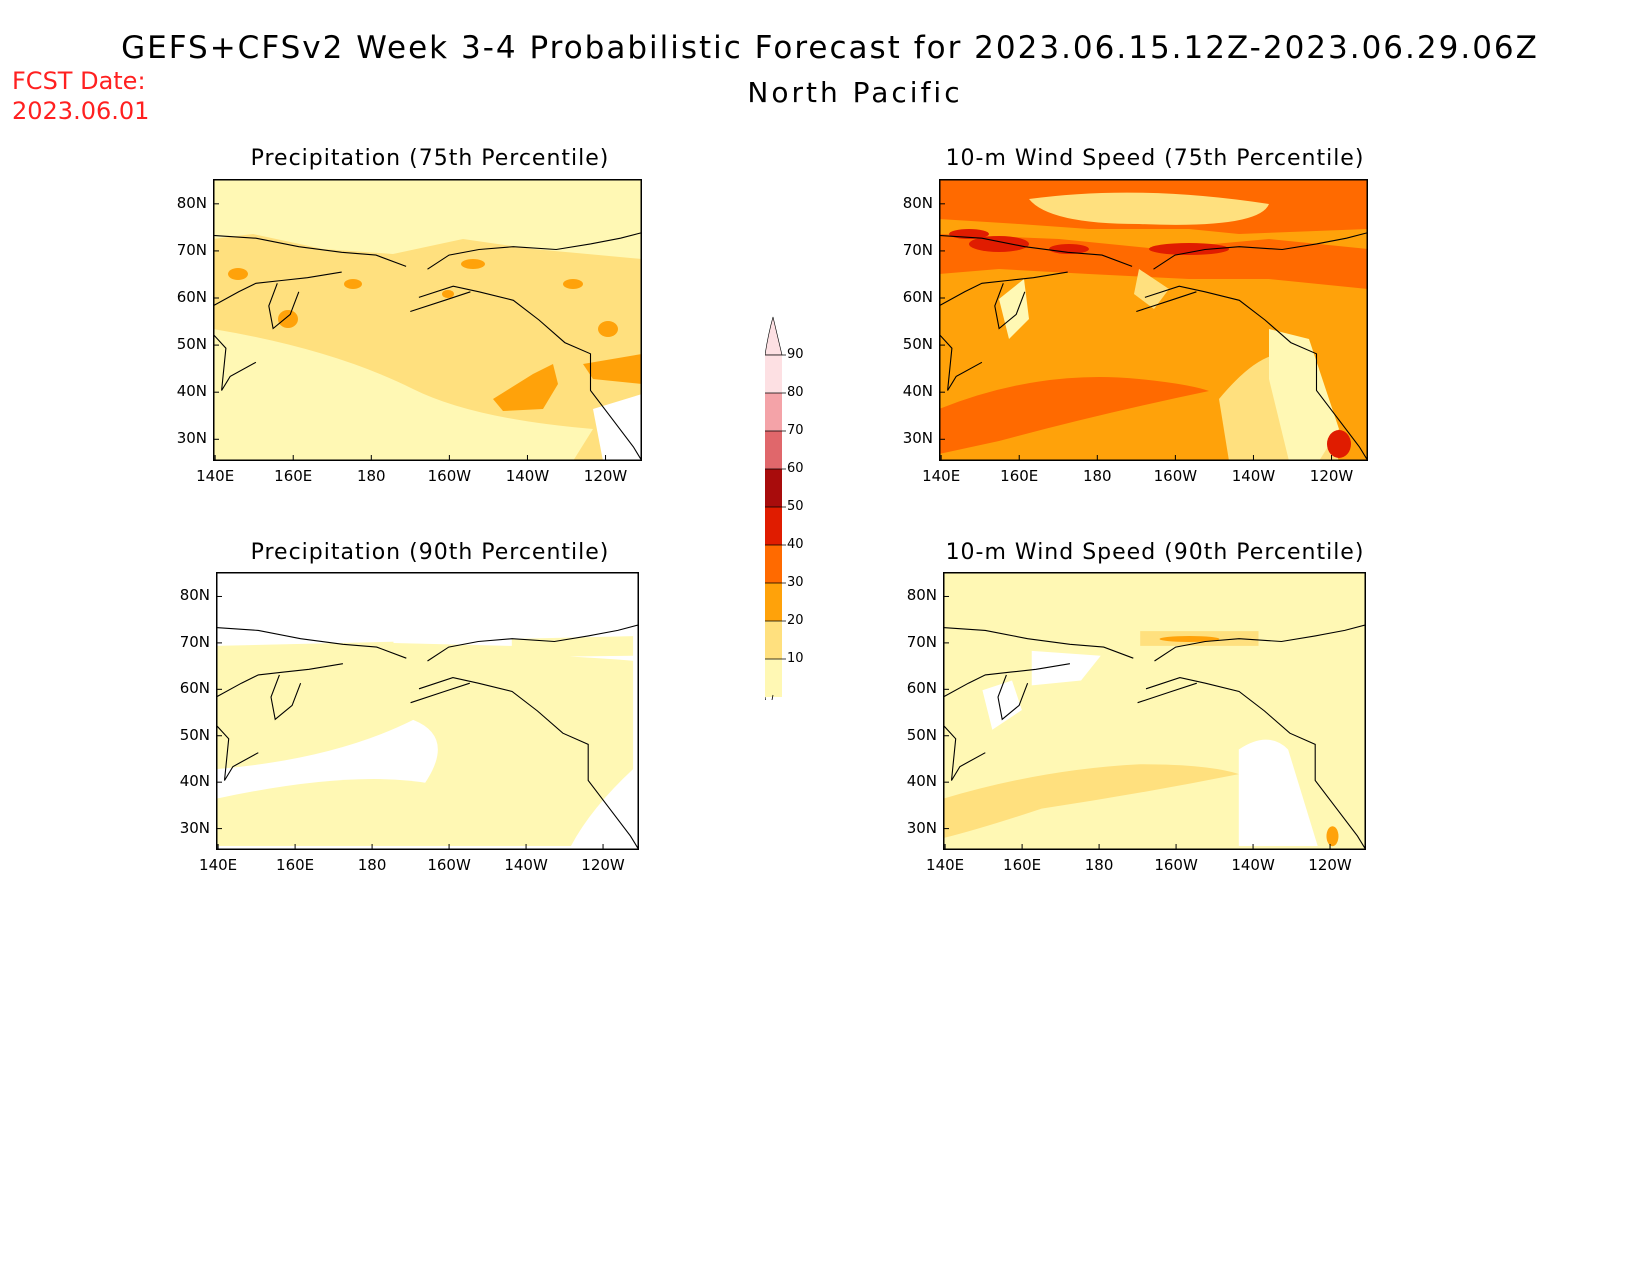 This screenshot has width=1650, height=1275. I want to click on panel-title-precip-90: Precipitation (90th Percentile), so click(430, 552).